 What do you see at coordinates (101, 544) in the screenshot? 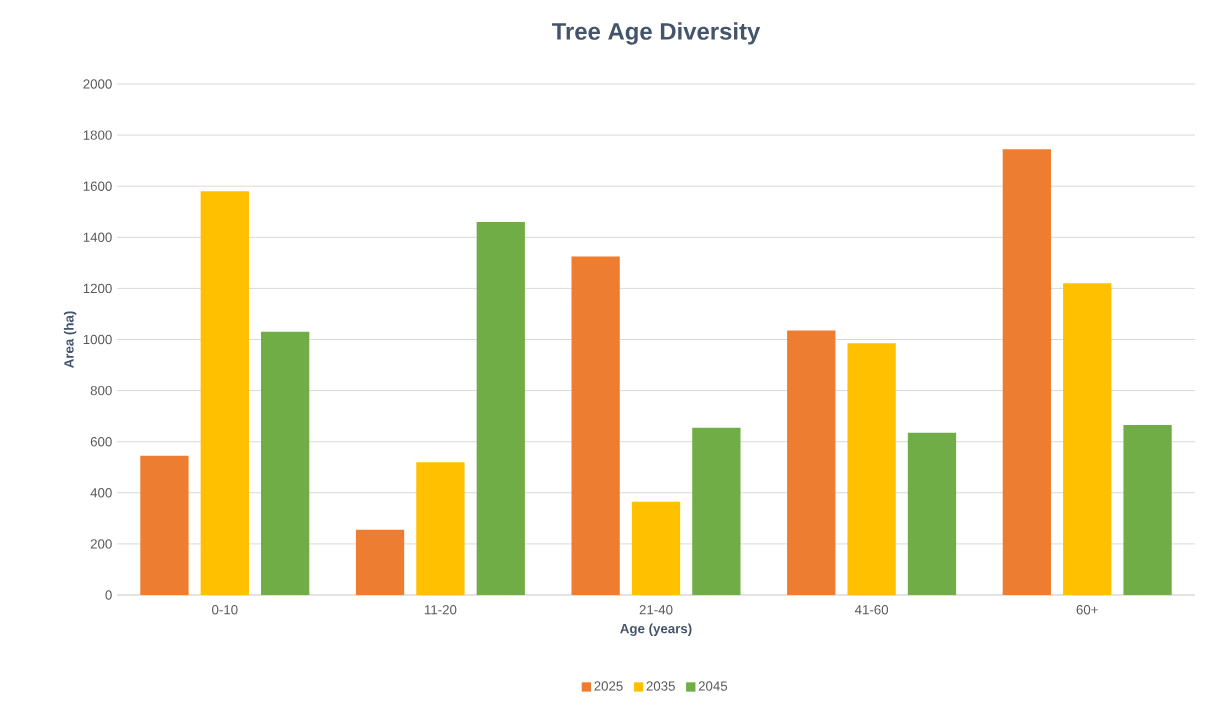
I see `y-tick-label: 200` at bounding box center [101, 544].